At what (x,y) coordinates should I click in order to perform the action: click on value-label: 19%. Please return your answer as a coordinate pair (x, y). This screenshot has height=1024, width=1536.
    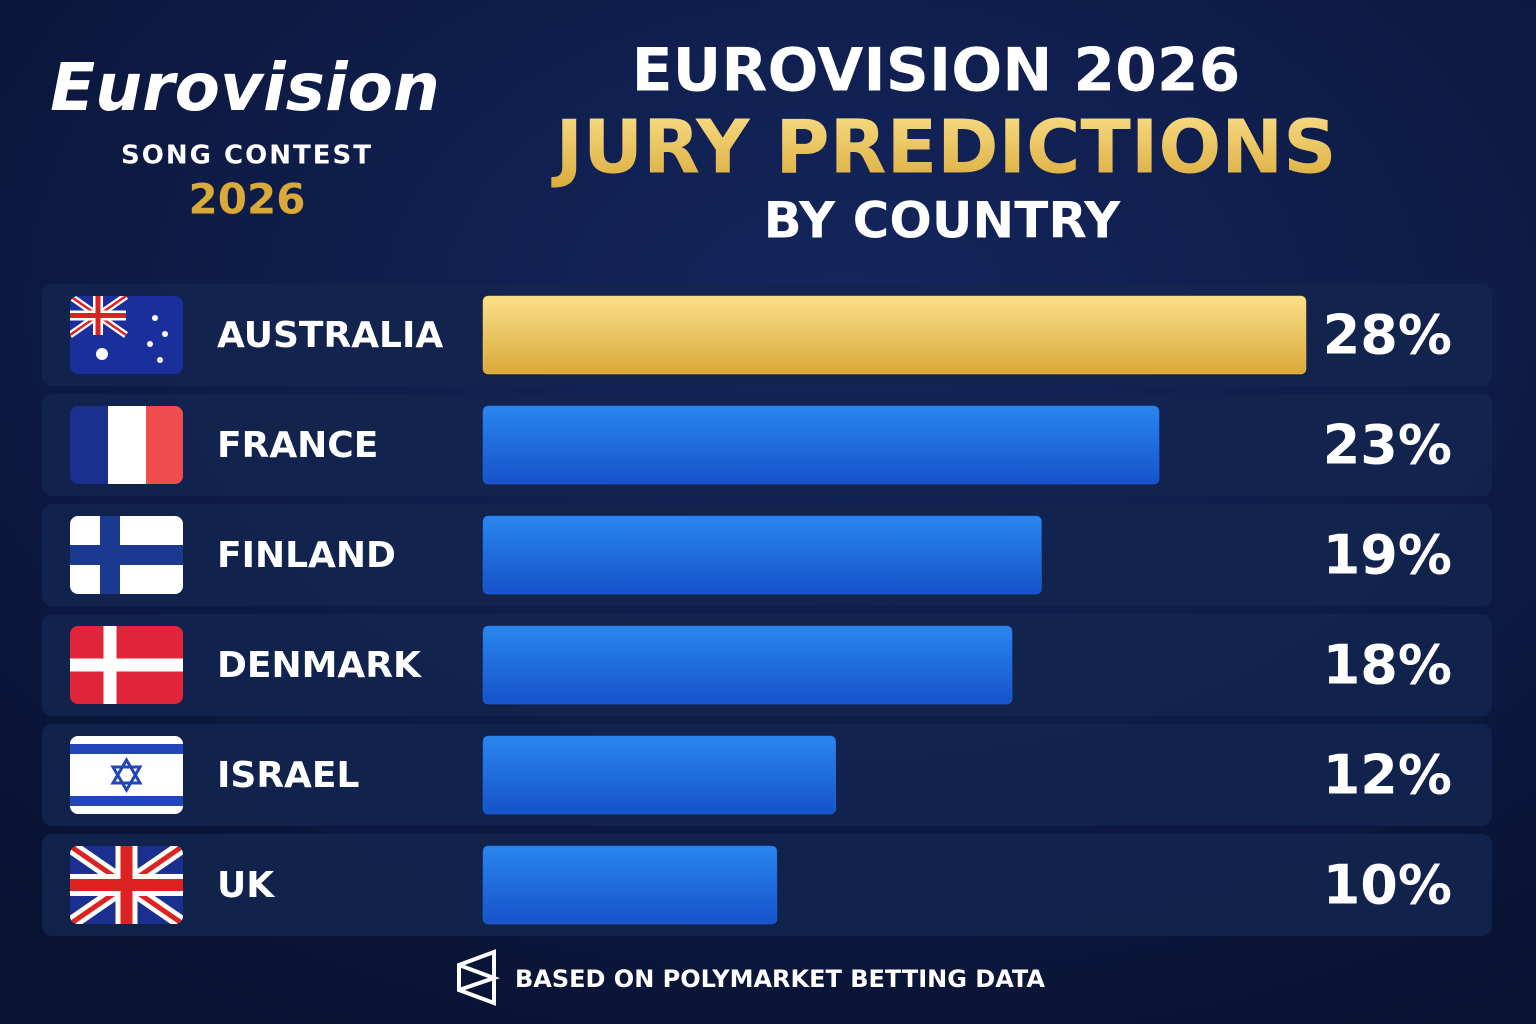
    Looking at the image, I should click on (1387, 555).